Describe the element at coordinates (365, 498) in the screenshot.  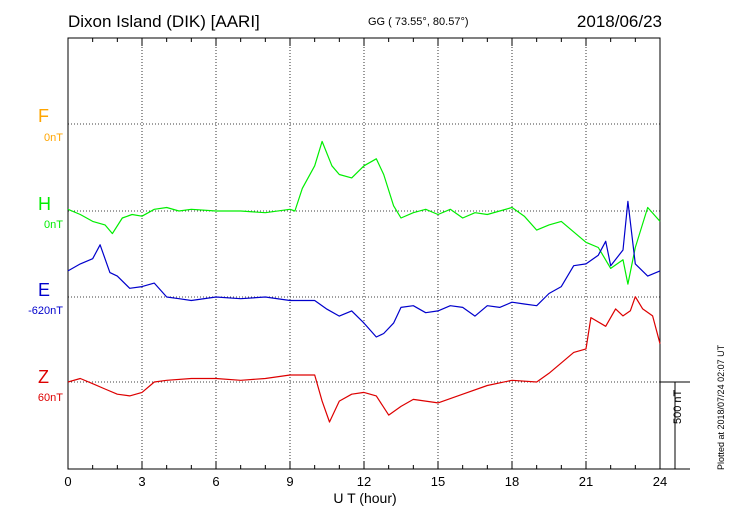
I see `x-axis-label: U T (hour)` at that location.